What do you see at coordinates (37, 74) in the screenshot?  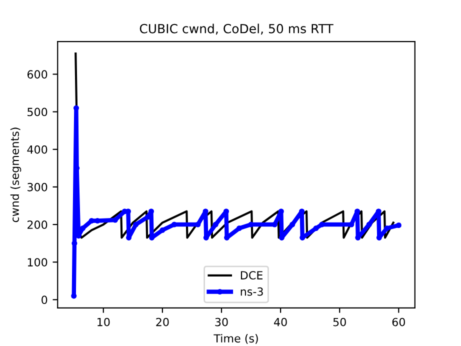 I see `y-tick-label: 600` at bounding box center [37, 74].